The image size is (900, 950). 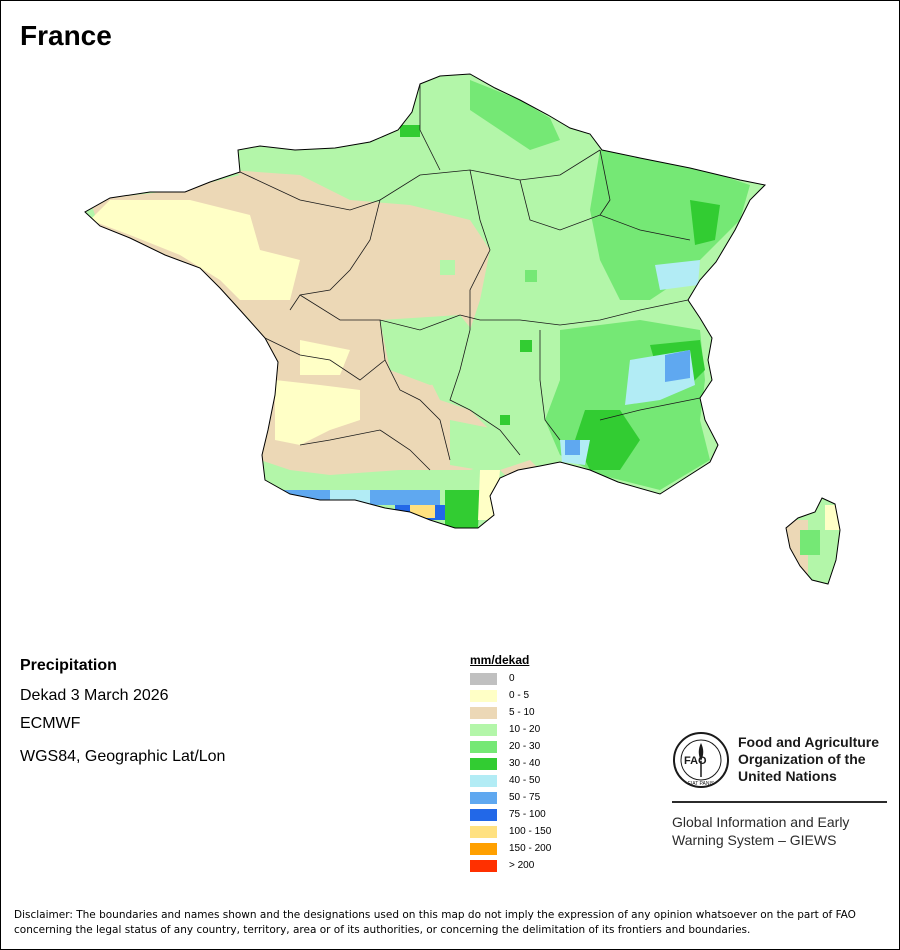 I want to click on legend-label: 40 - 50, so click(x=525, y=780).